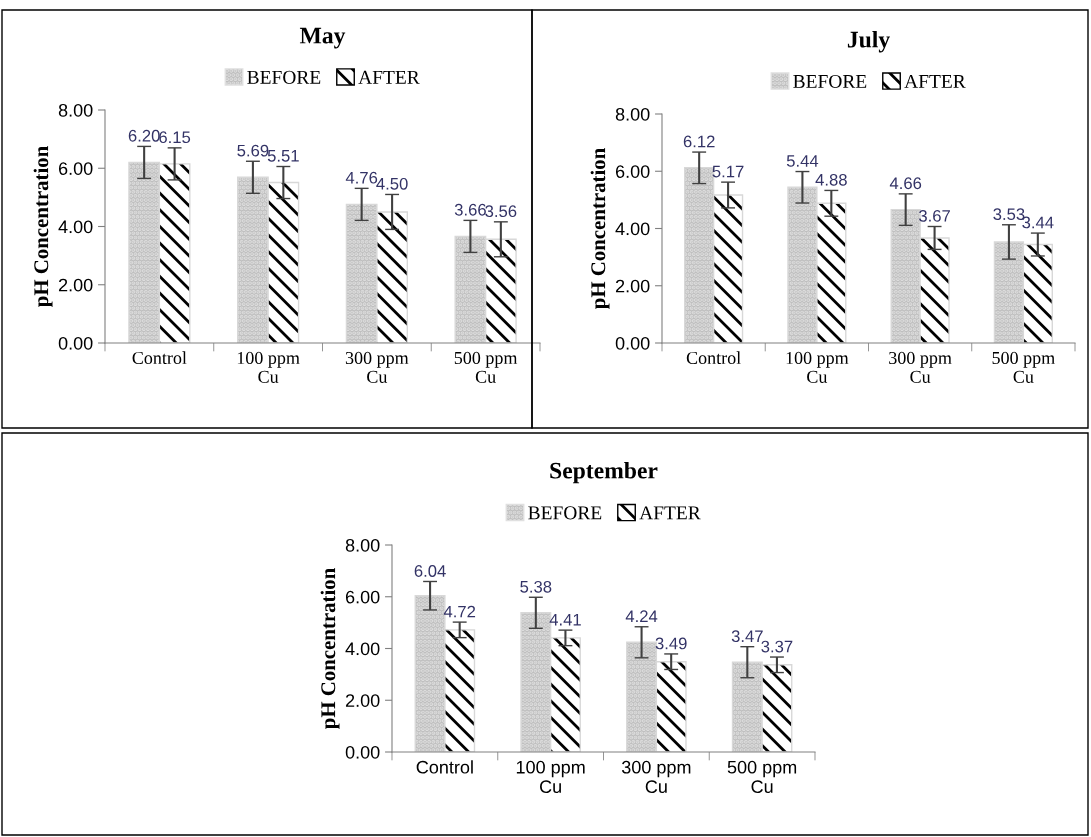  I want to click on data-label: 5.51, so click(283, 156).